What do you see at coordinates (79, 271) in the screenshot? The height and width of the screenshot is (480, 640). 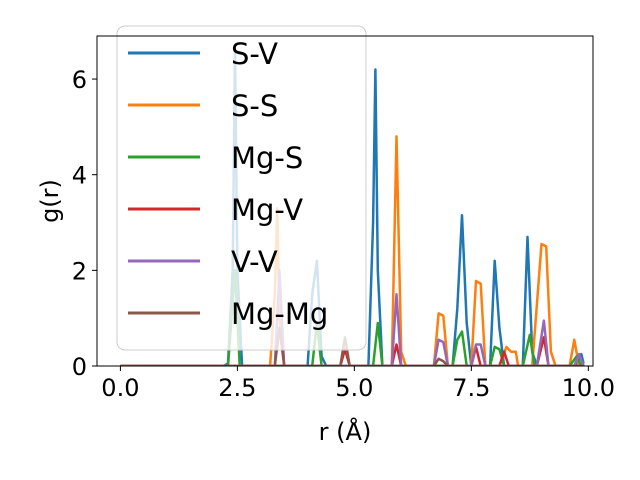 I see `y-tick-label: 2` at bounding box center [79, 271].